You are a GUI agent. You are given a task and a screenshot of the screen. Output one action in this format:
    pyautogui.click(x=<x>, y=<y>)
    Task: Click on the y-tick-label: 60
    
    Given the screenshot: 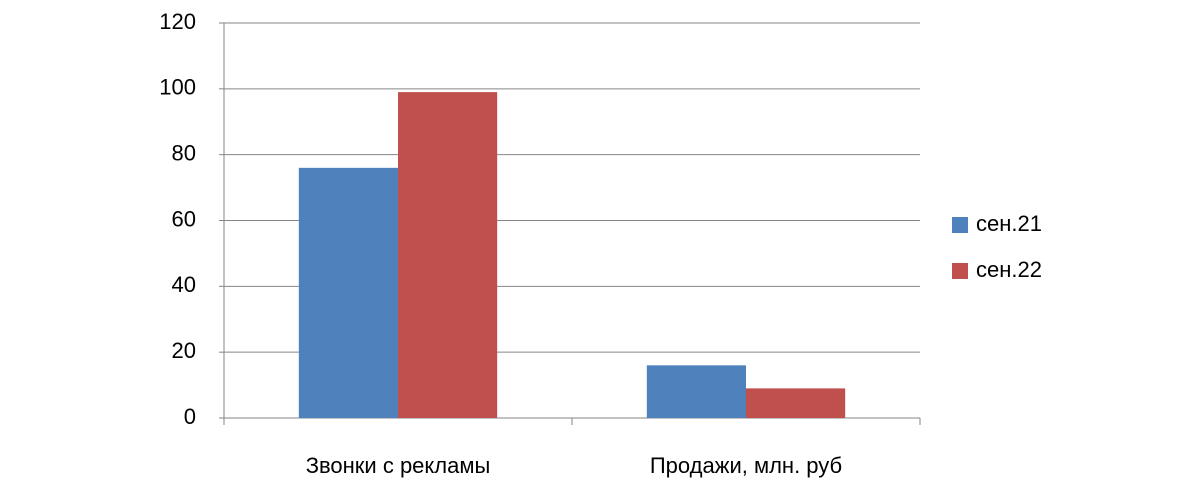 What is the action you would take?
    pyautogui.click(x=184, y=218)
    